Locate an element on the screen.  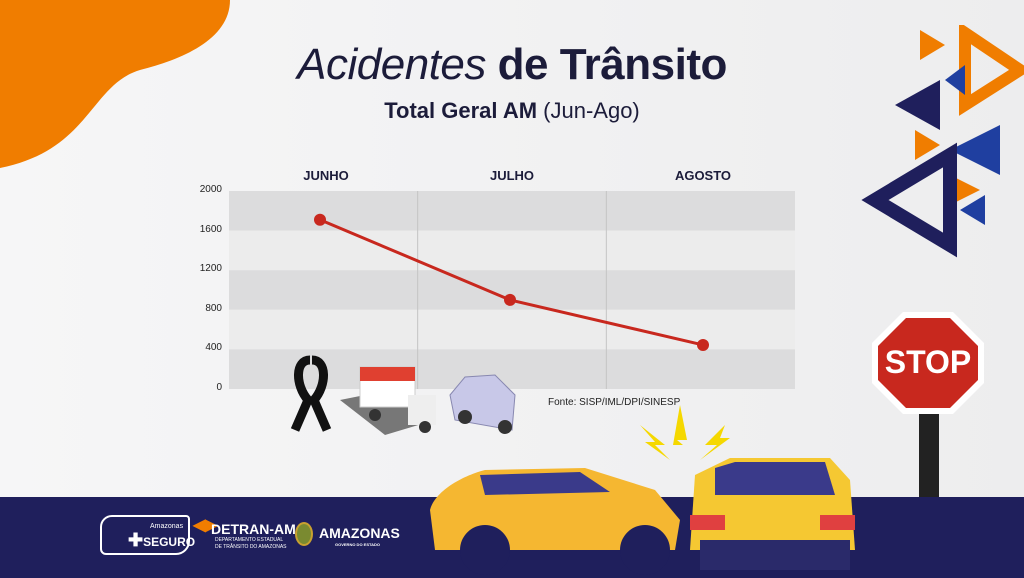
category-label: JUNHO is located at coordinates (326, 175).